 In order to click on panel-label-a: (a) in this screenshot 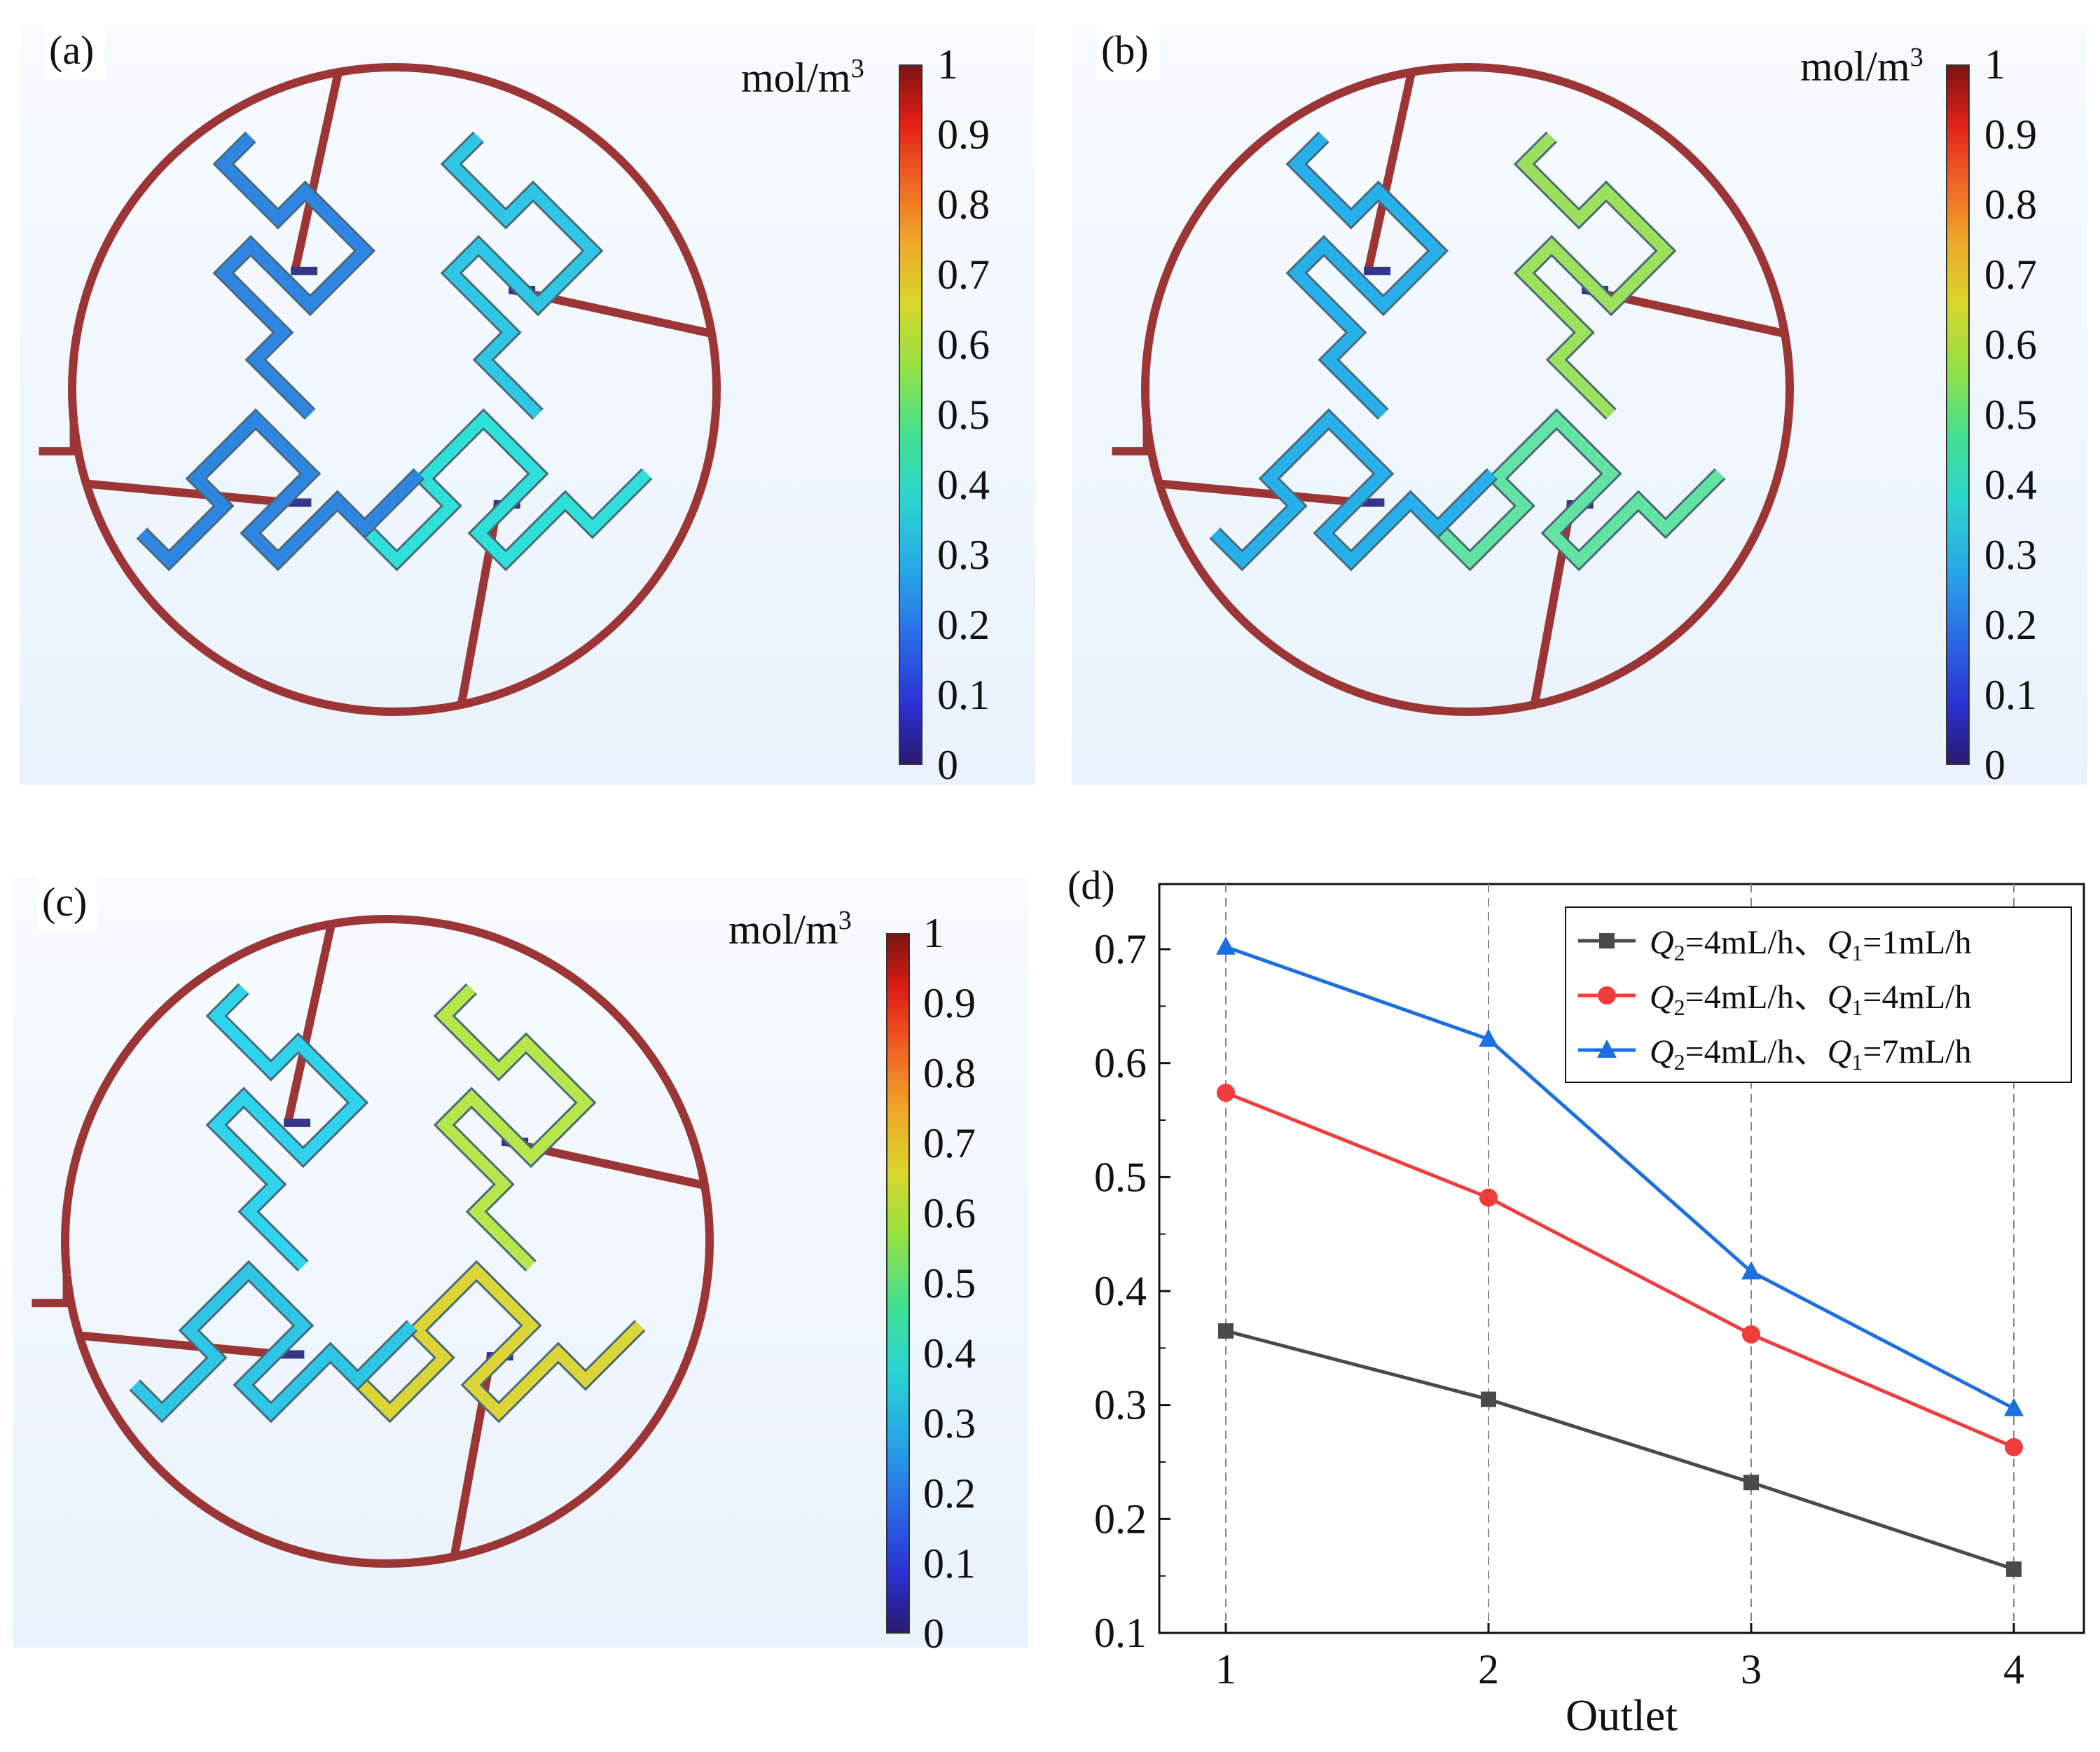, I will do `click(75, 51)`.